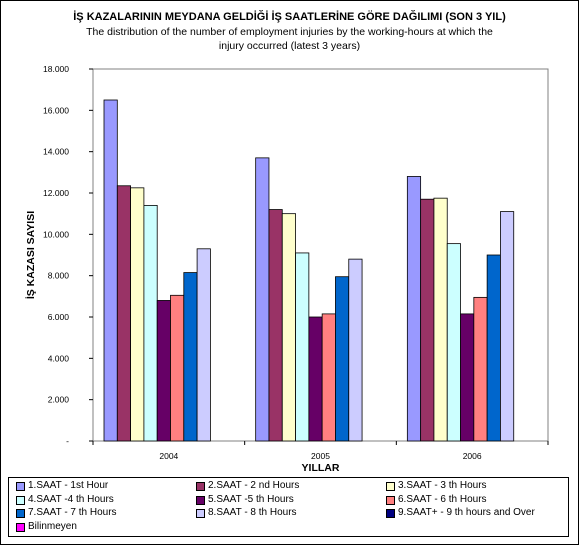 Image resolution: width=579 pixels, height=545 pixels. Describe the element at coordinates (342, 359) in the screenshot. I see `bar-7-saat-2005` at that location.